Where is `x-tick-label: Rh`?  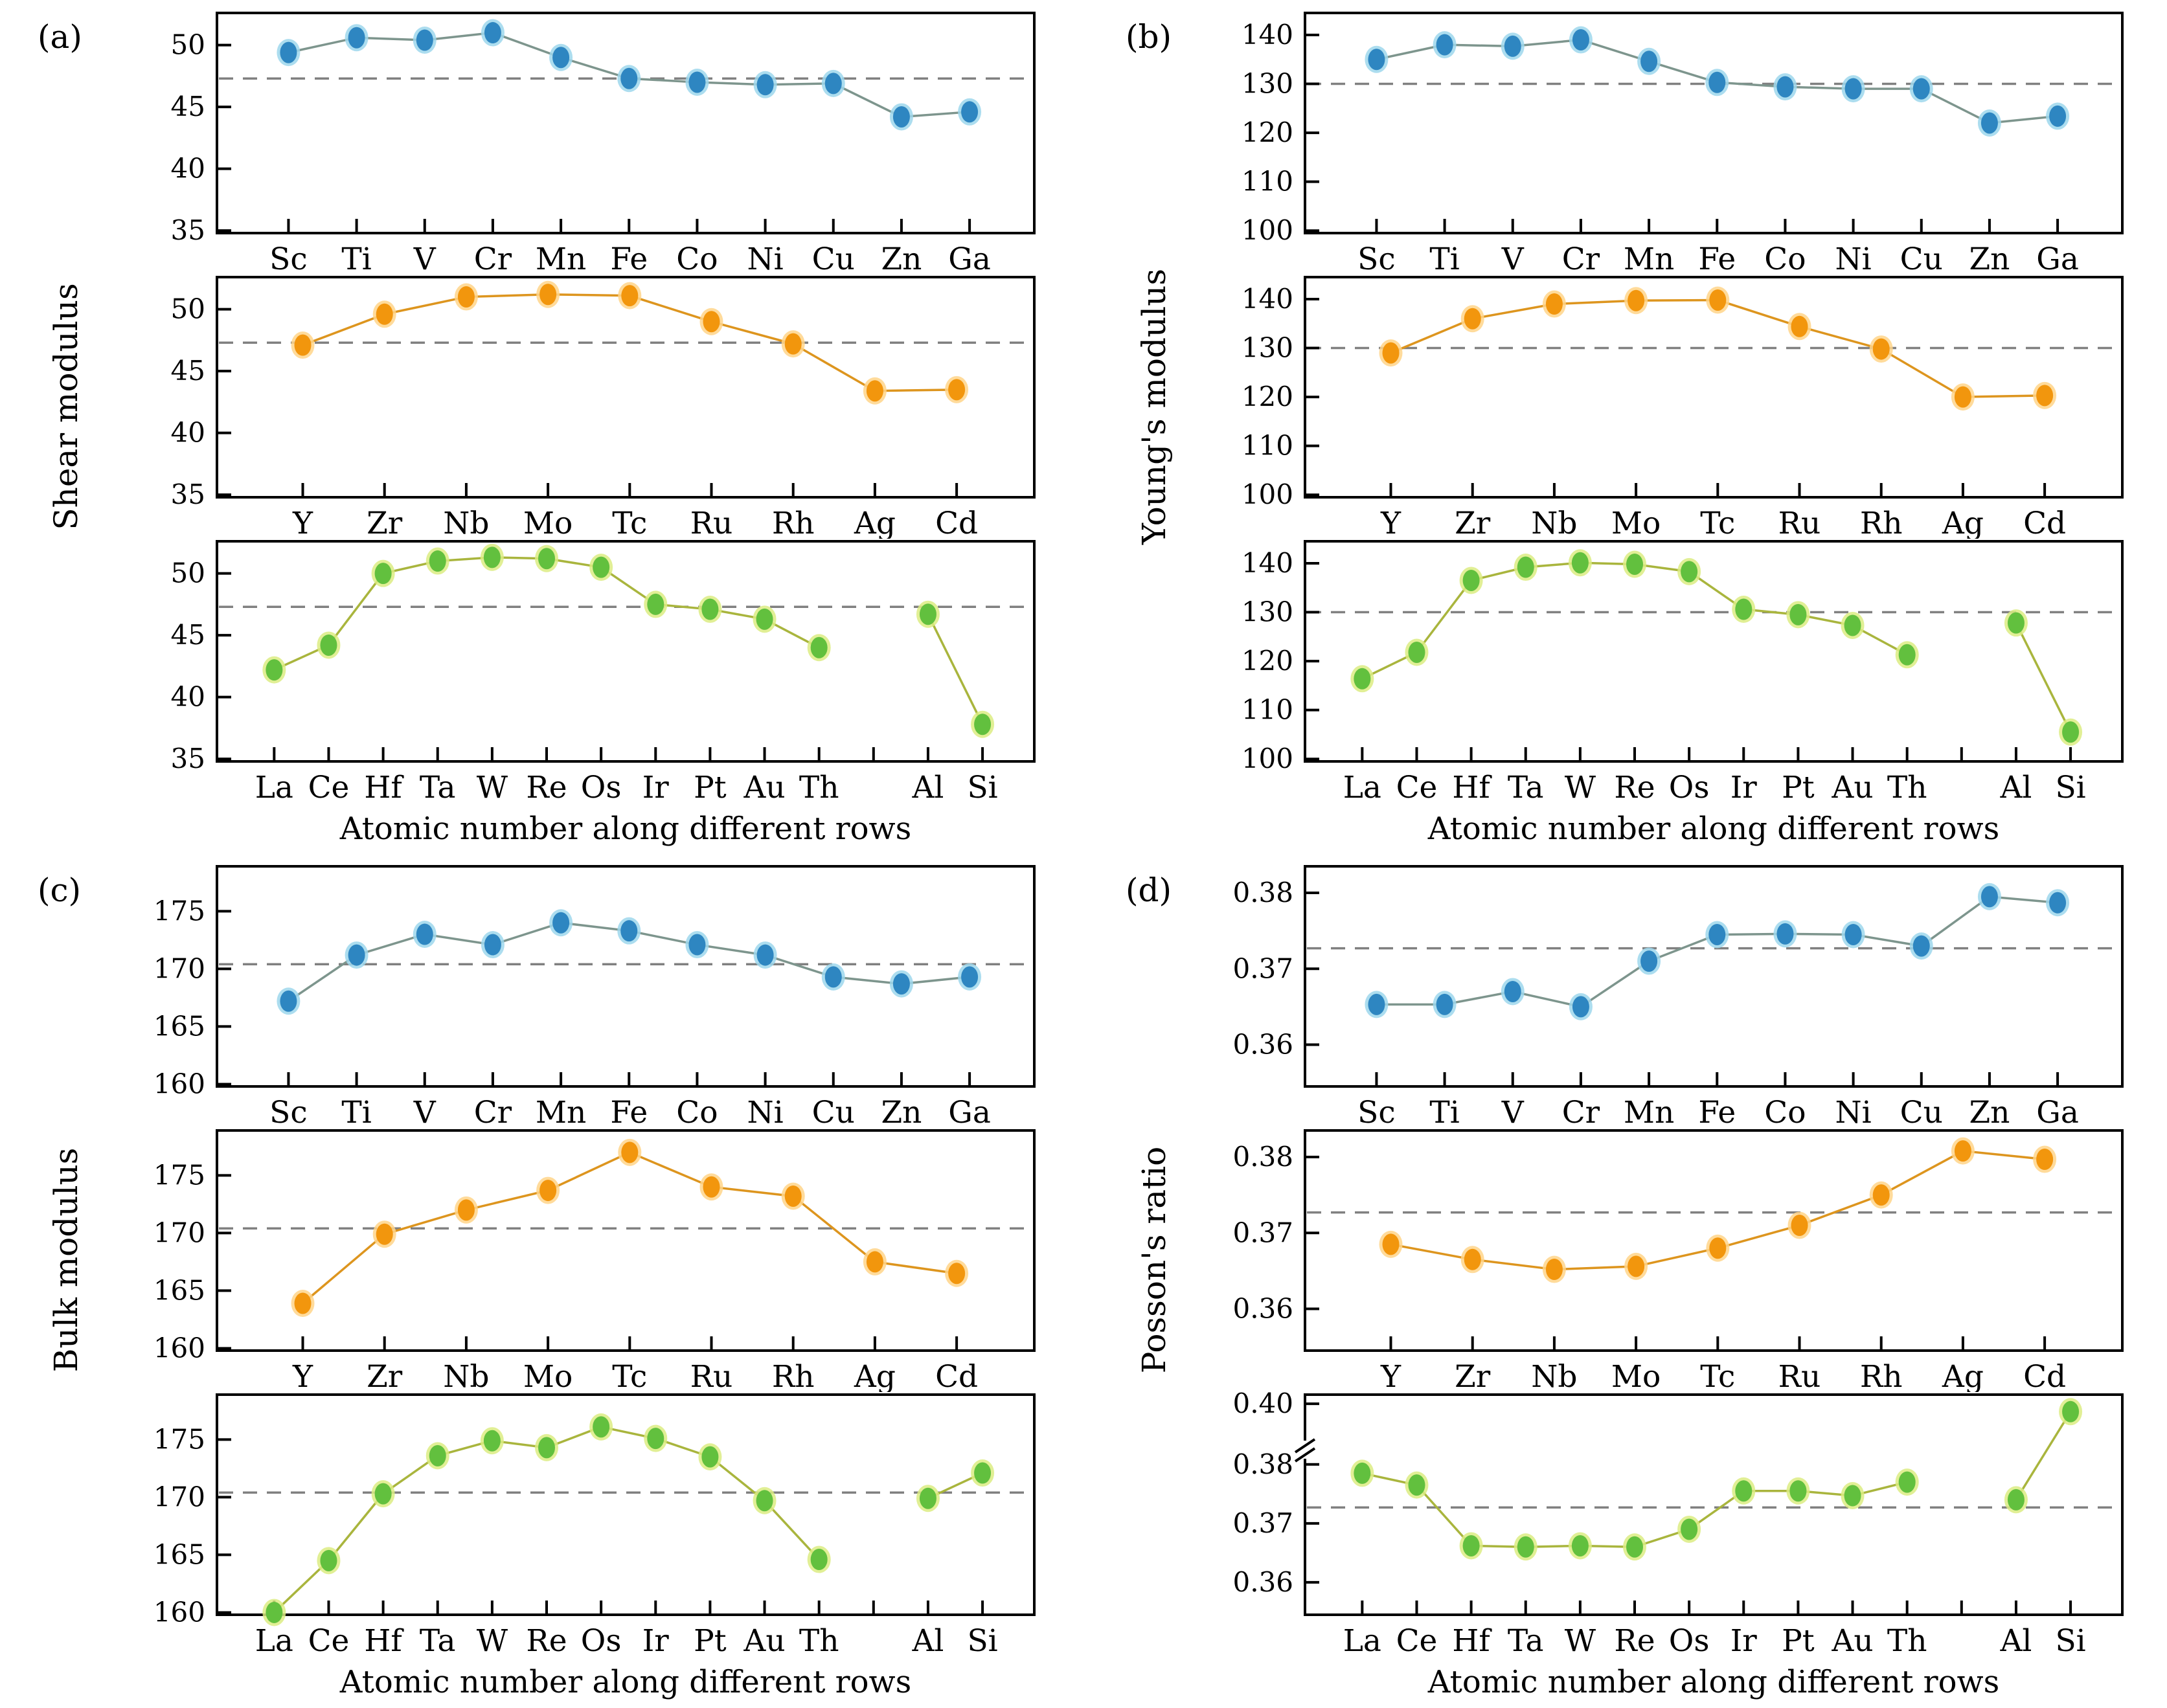
x-tick-label: Rh is located at coordinates (1881, 522).